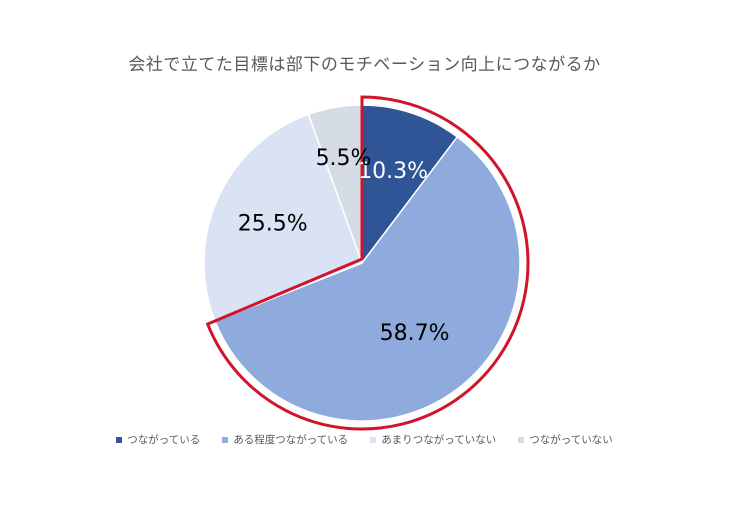  I want to click on legend: つながっている ある程度つながっている あまりつながっていない つながっていない, so click(364, 439).